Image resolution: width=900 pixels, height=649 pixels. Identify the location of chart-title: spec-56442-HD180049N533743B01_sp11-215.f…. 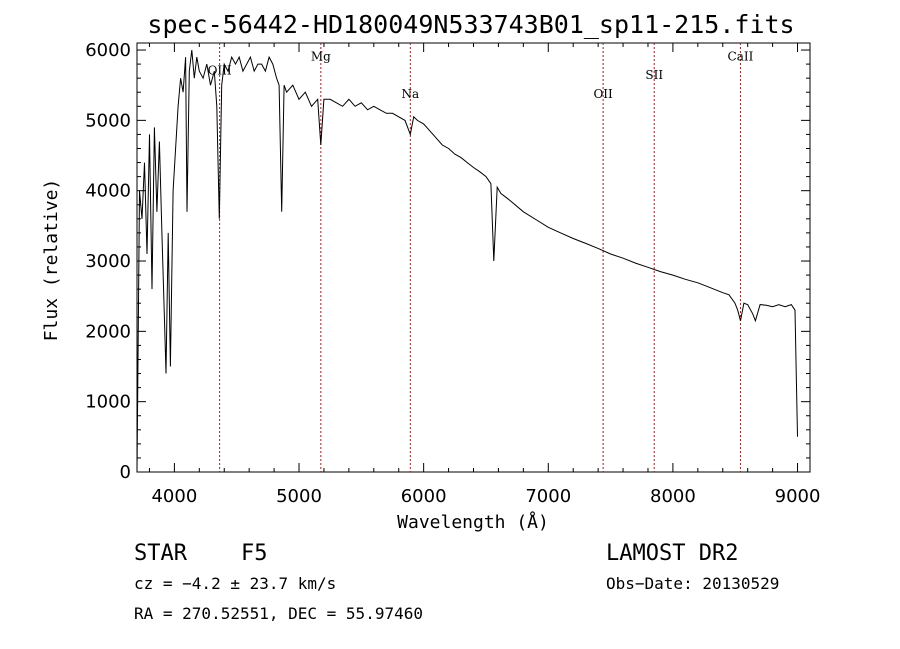
(470, 24).